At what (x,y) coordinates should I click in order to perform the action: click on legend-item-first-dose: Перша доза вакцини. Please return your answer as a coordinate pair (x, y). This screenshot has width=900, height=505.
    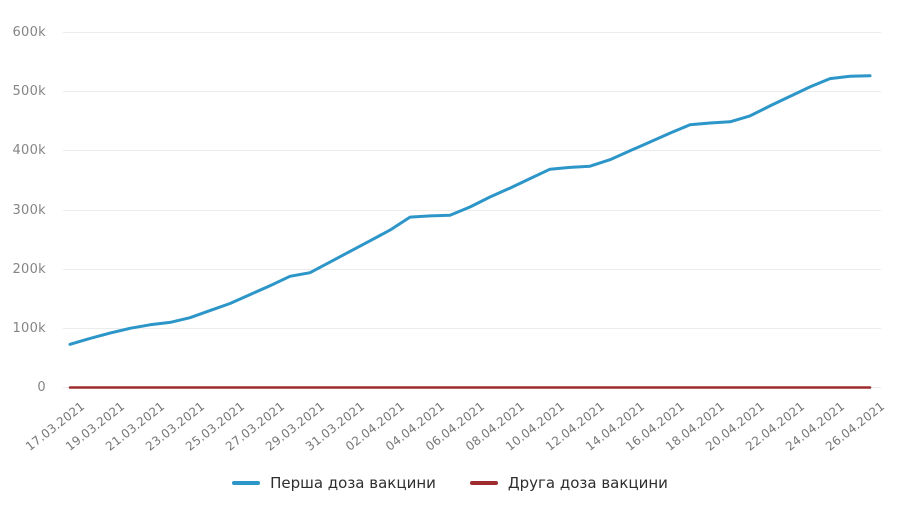
    Looking at the image, I should click on (334, 483).